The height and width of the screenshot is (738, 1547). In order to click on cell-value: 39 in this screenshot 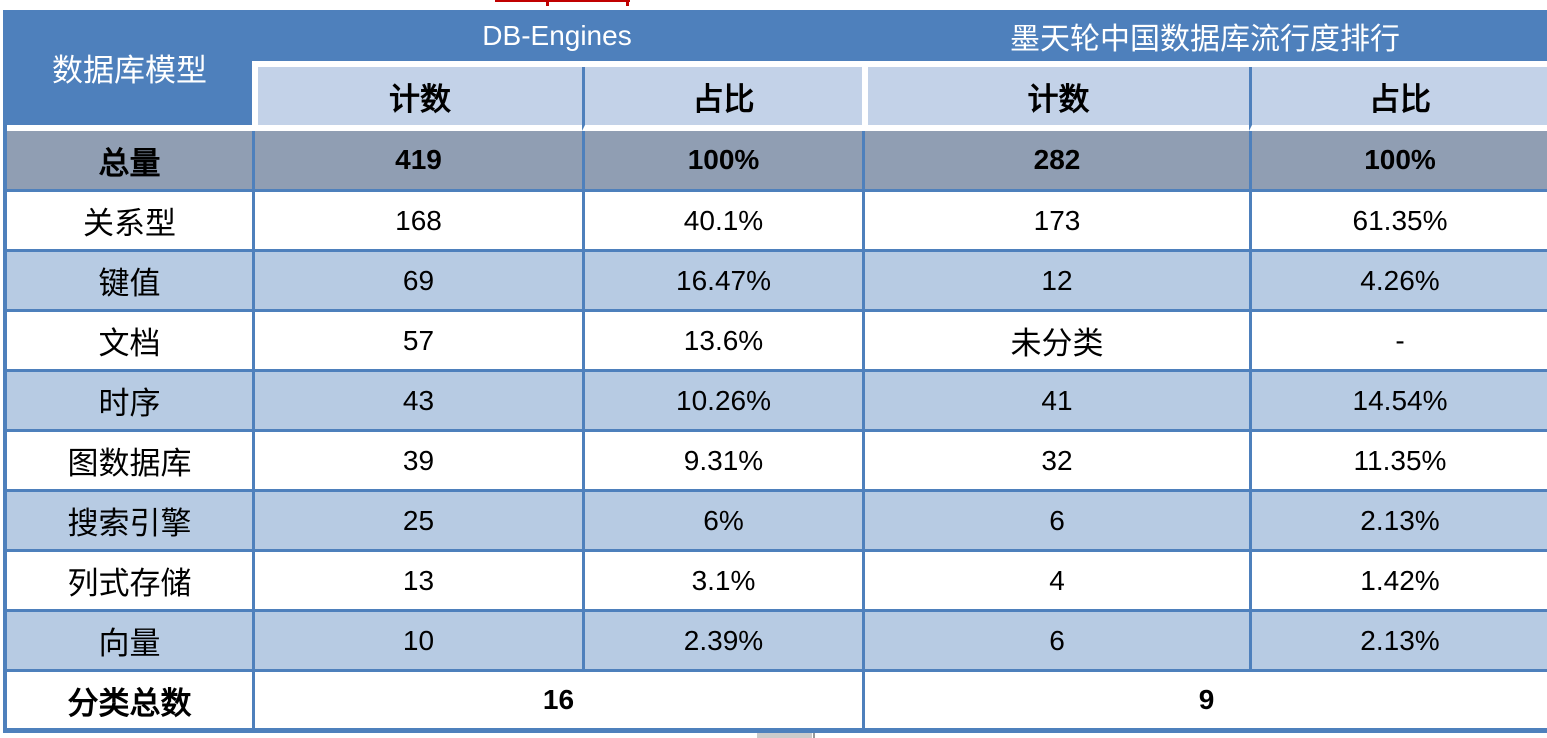, I will do `click(417, 462)`.